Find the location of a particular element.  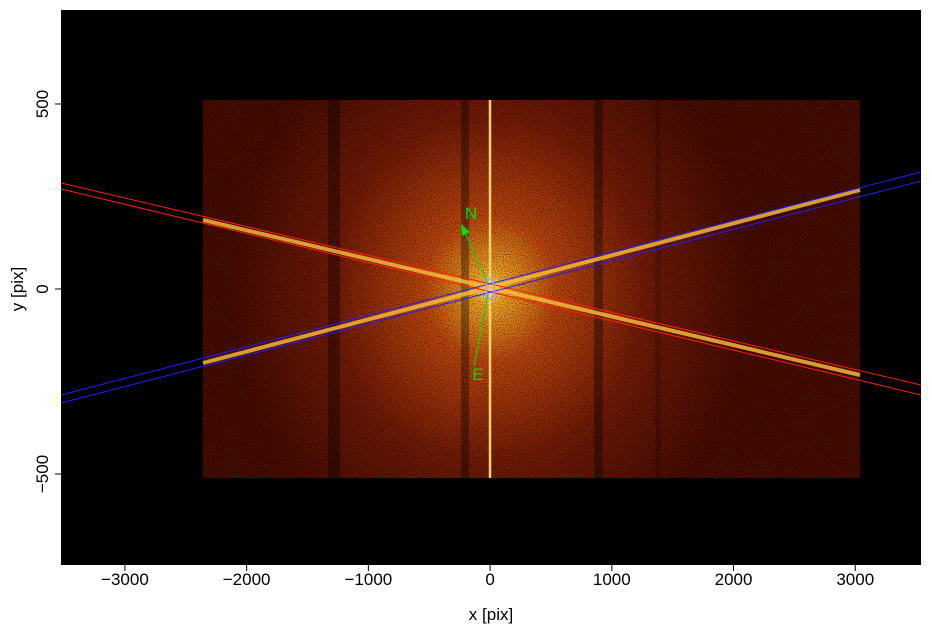

y-tick-label: 0 is located at coordinates (42, 288).